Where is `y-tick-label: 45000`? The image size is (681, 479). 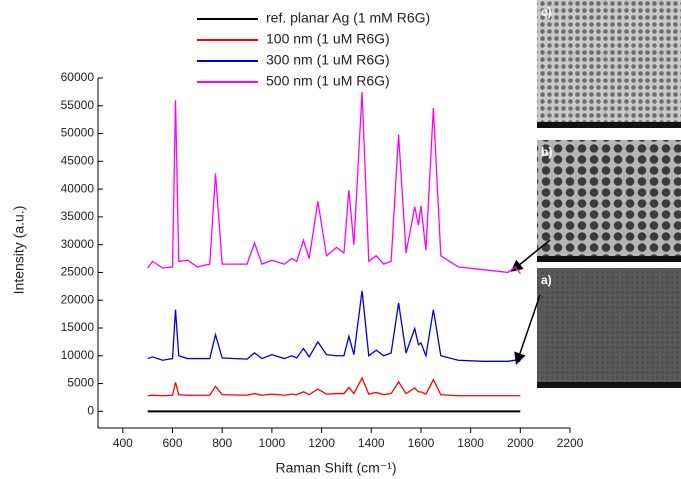 y-tick-label: 45000 is located at coordinates (78, 161).